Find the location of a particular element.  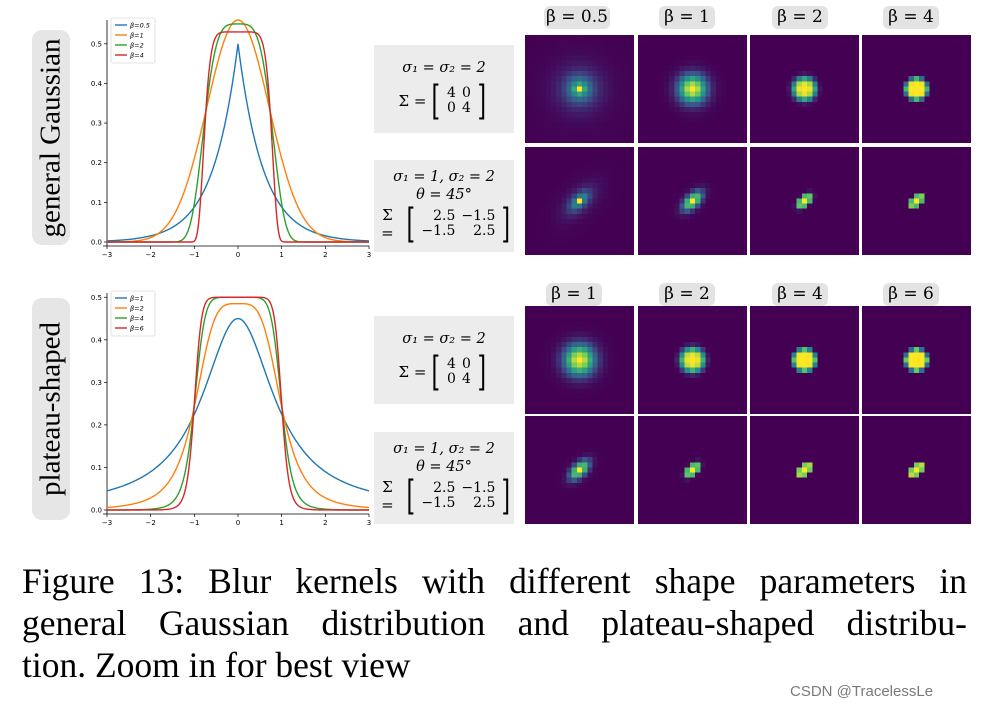

legend: β=1 β=2 β=4 β=6 is located at coordinates (133, 313).